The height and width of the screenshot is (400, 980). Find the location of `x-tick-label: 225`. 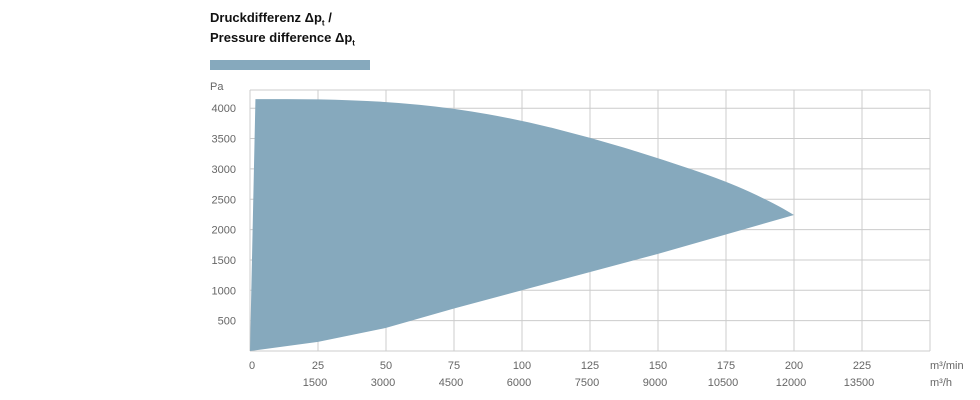

x-tick-label: 225 is located at coordinates (862, 366).